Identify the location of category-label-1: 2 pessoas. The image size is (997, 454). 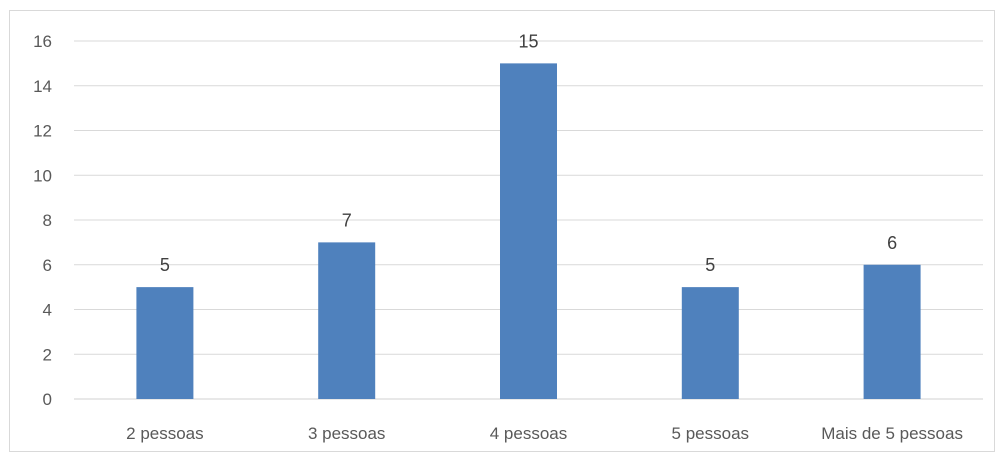
(165, 433).